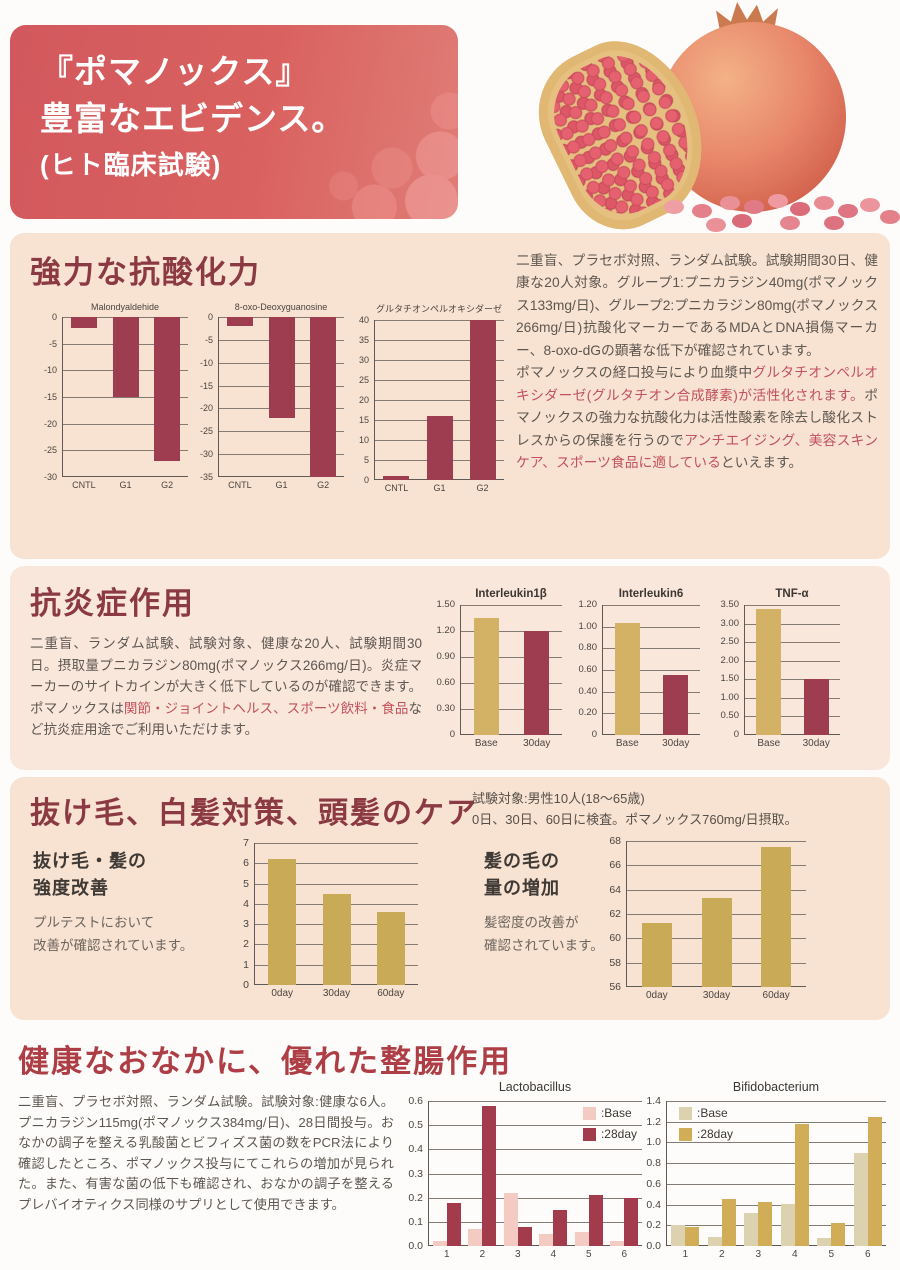  What do you see at coordinates (145, 272) in the screenshot?
I see `section-antioxidant-title: 強力な抗酸化力` at bounding box center [145, 272].